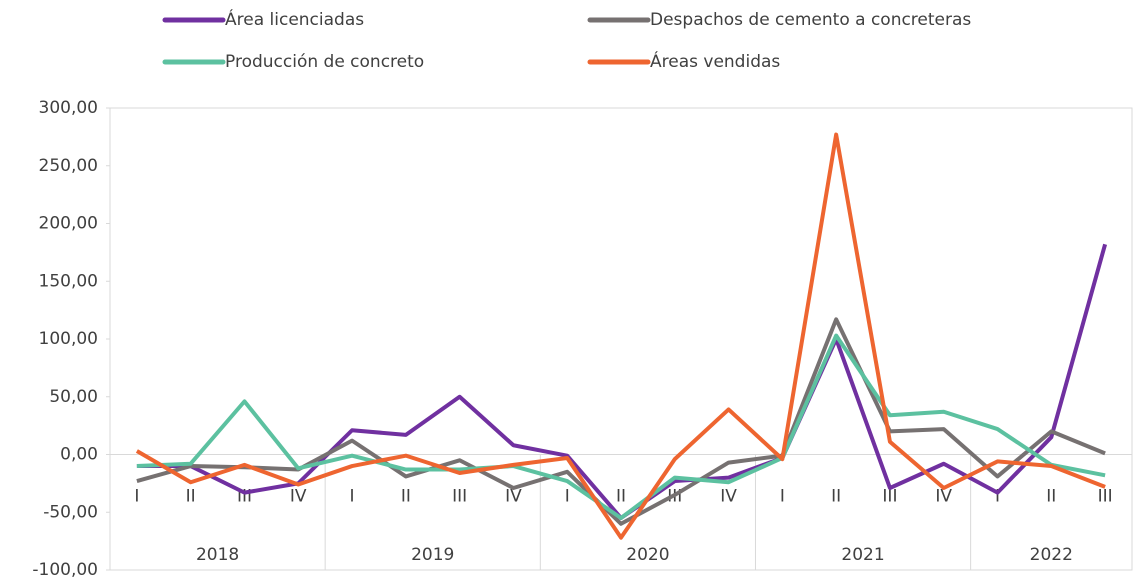 This screenshot has width=1133, height=583. Describe the element at coordinates (647, 555) in the screenshot. I see `x-group-label: 2020` at that location.